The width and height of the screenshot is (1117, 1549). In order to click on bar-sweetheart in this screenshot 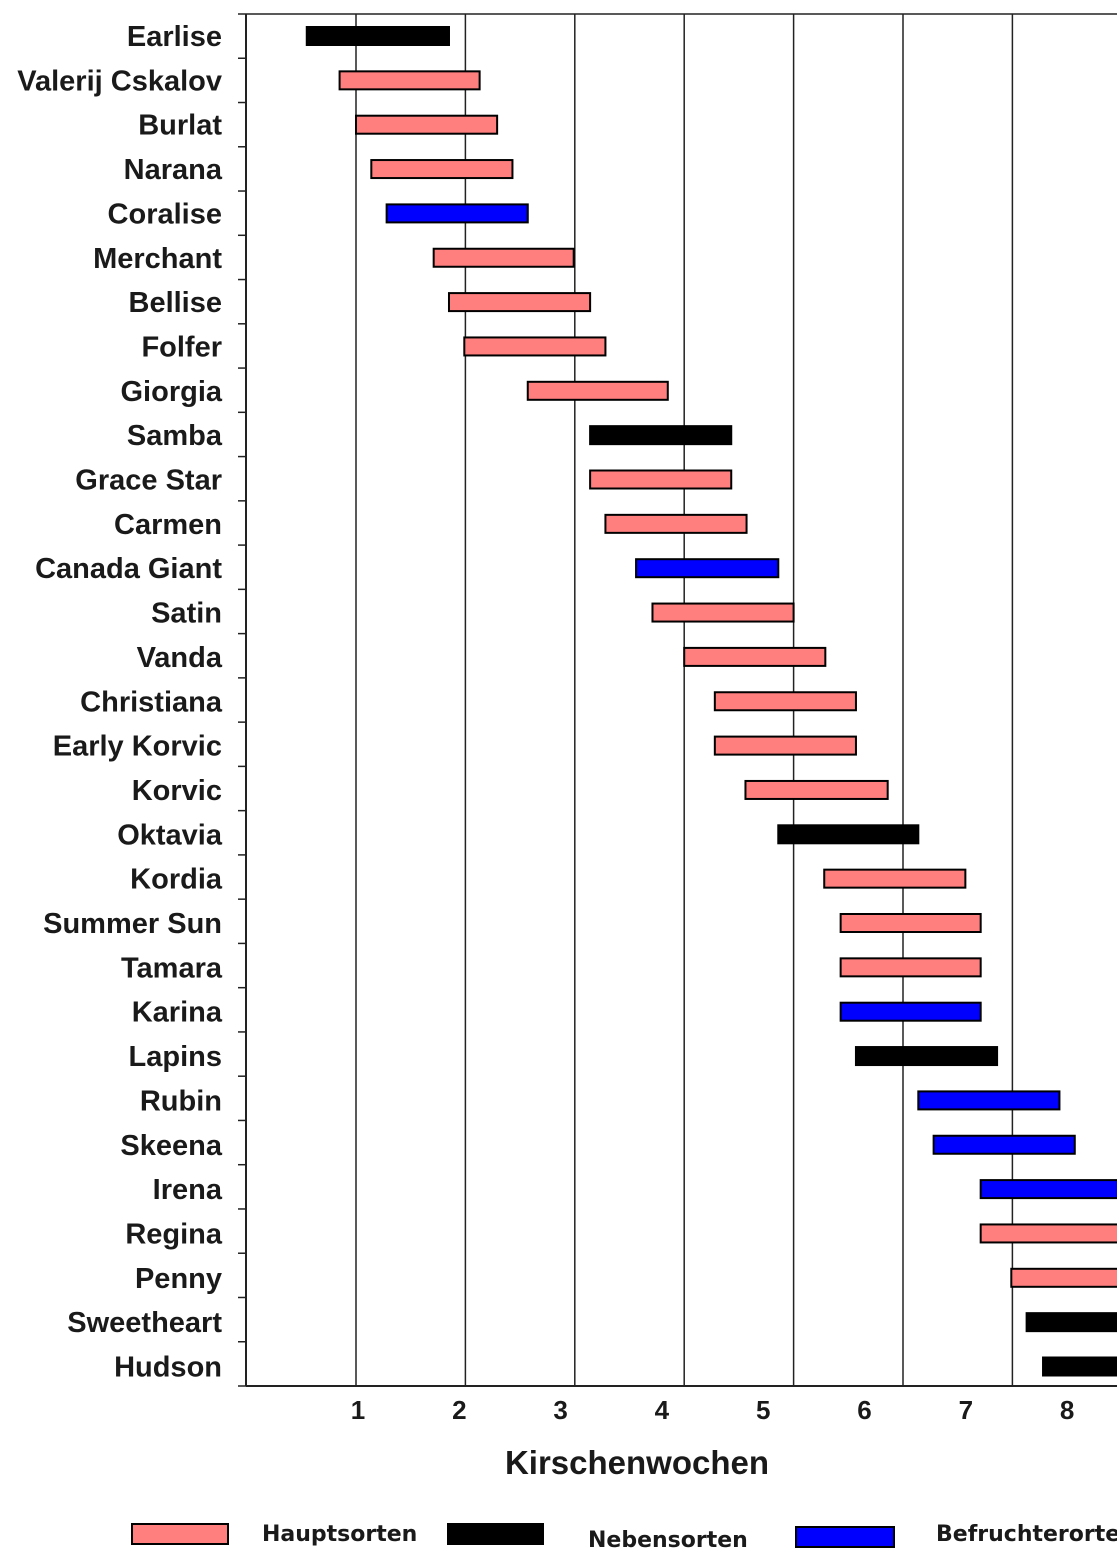, I will do `click(1071, 1322)`.